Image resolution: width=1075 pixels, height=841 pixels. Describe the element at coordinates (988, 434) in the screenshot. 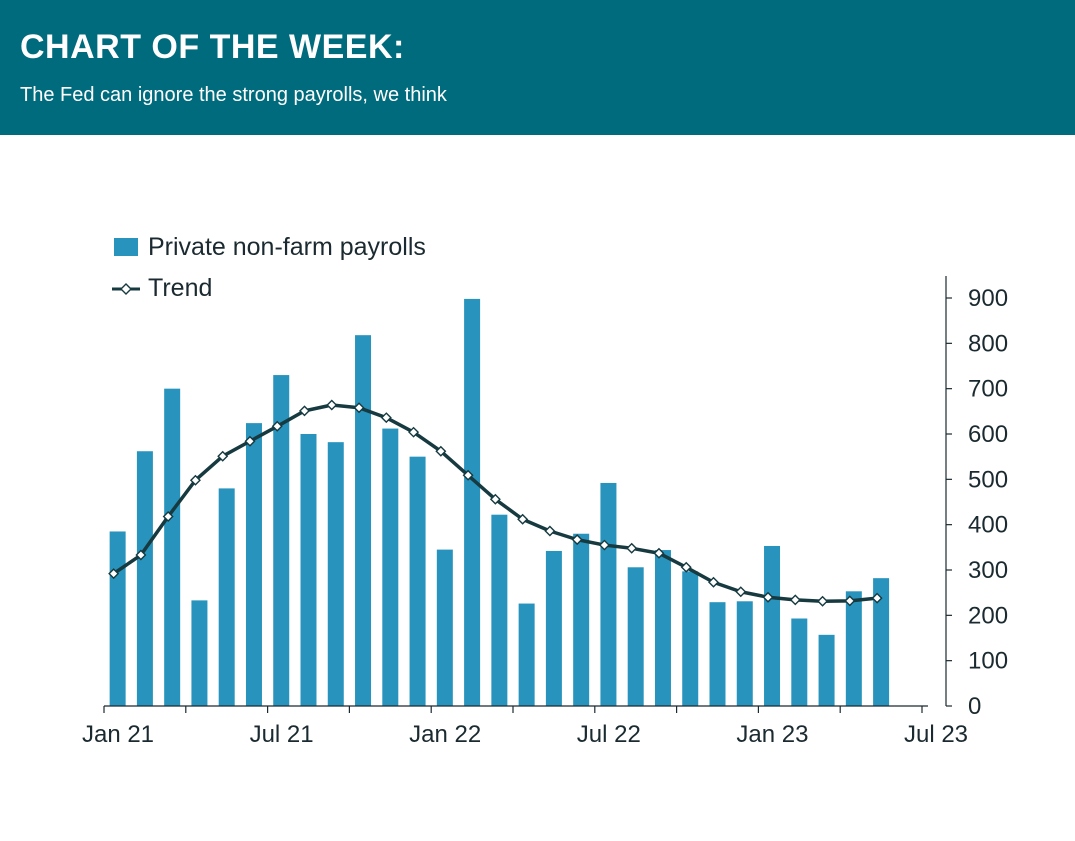

I see `y-tick-label: 600` at that location.